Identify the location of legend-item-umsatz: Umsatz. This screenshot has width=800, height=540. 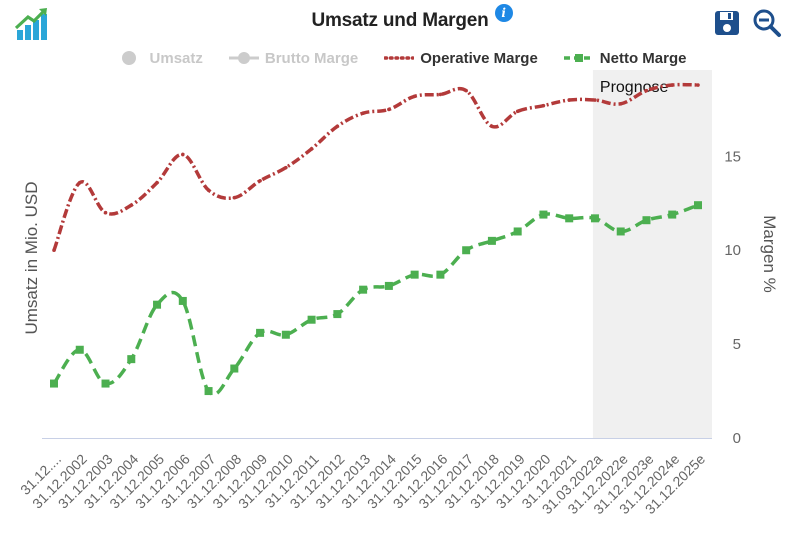
(158, 58).